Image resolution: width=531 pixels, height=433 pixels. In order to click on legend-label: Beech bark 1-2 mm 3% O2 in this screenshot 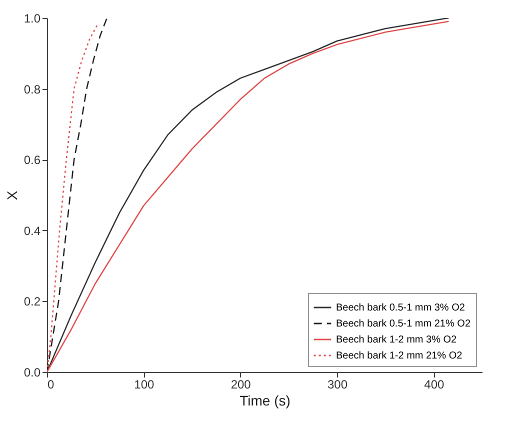, I will do `click(397, 340)`.